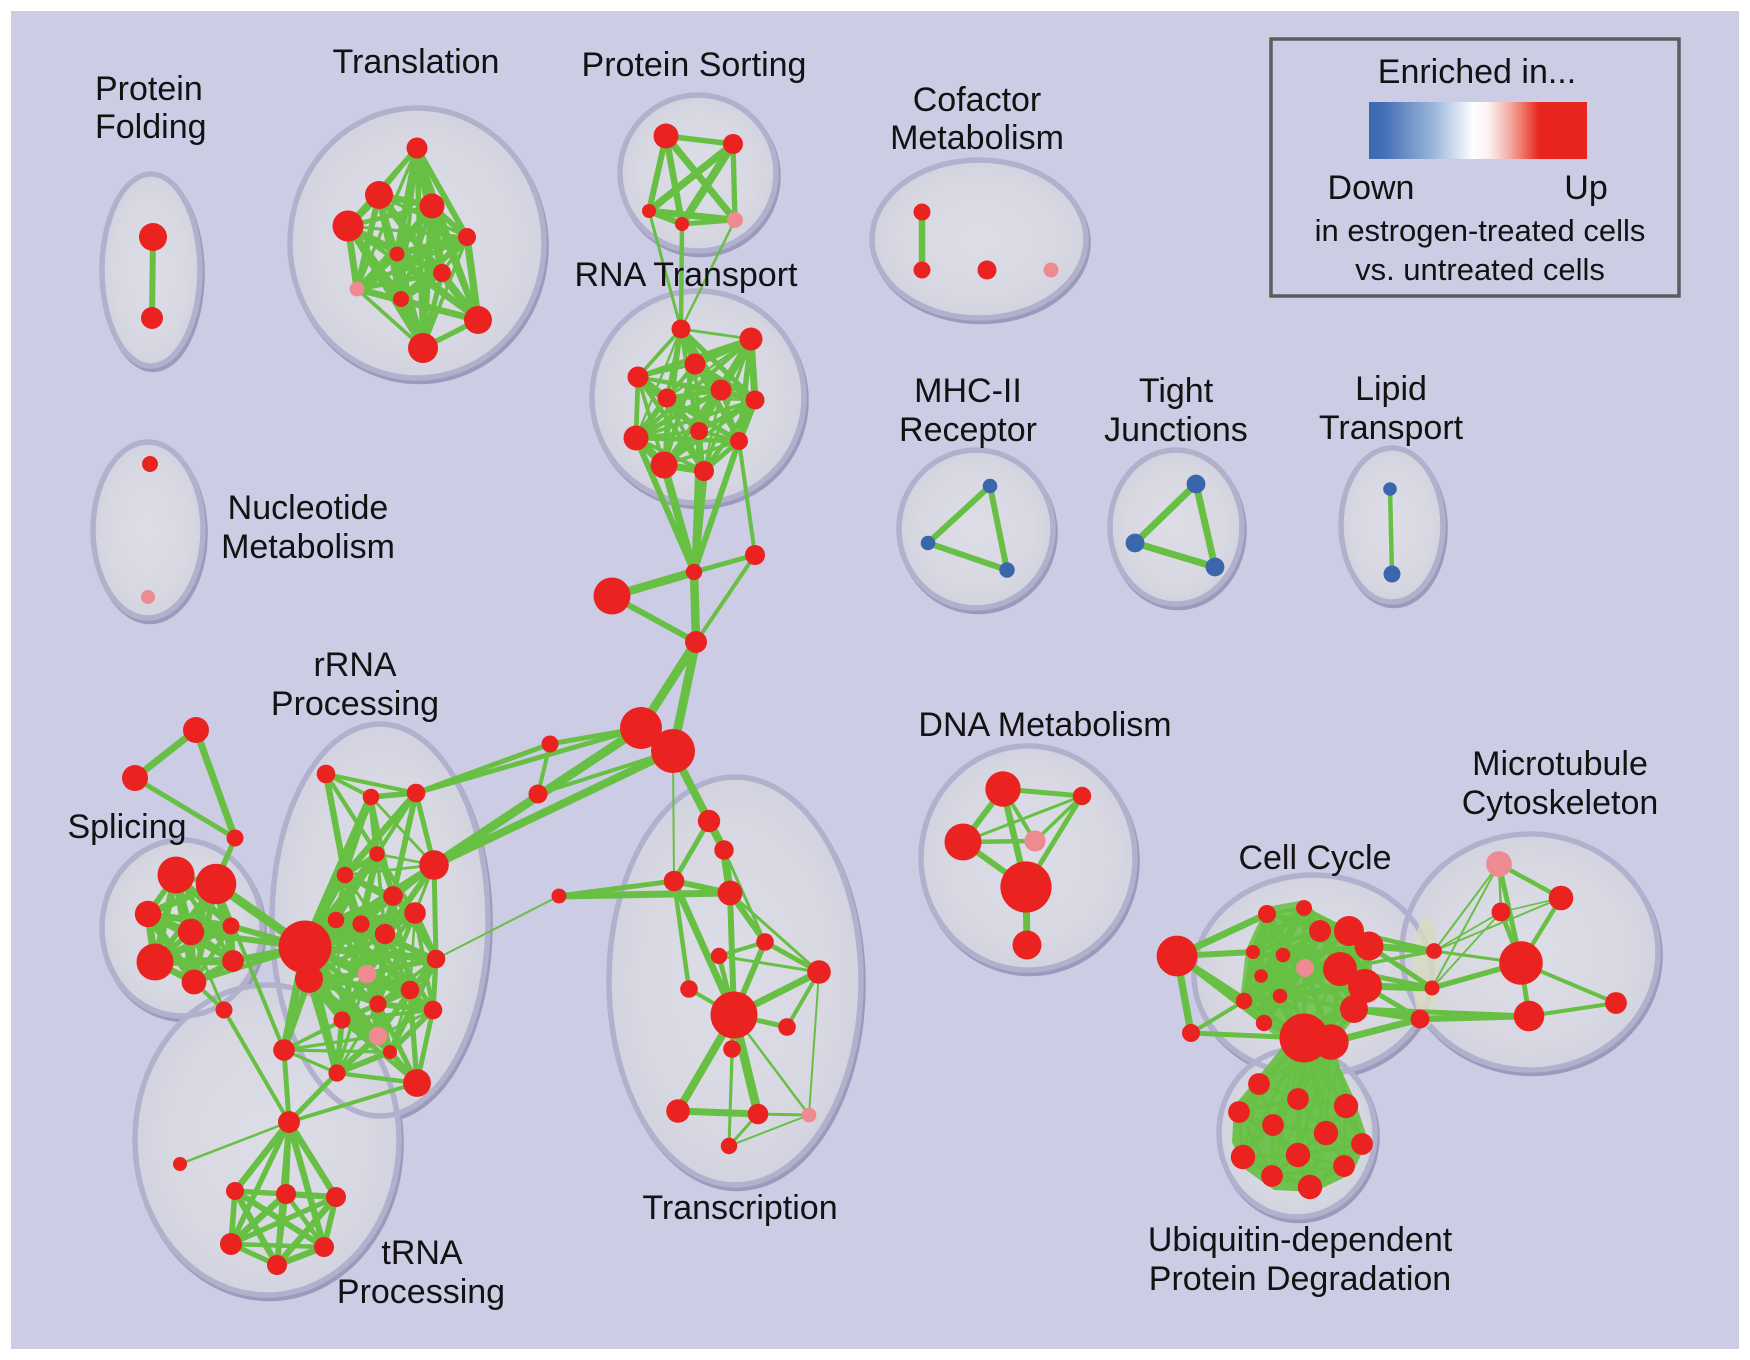 The image size is (1750, 1360). Describe the element at coordinates (968, 430) in the screenshot. I see `svg-text: Receptor` at that location.